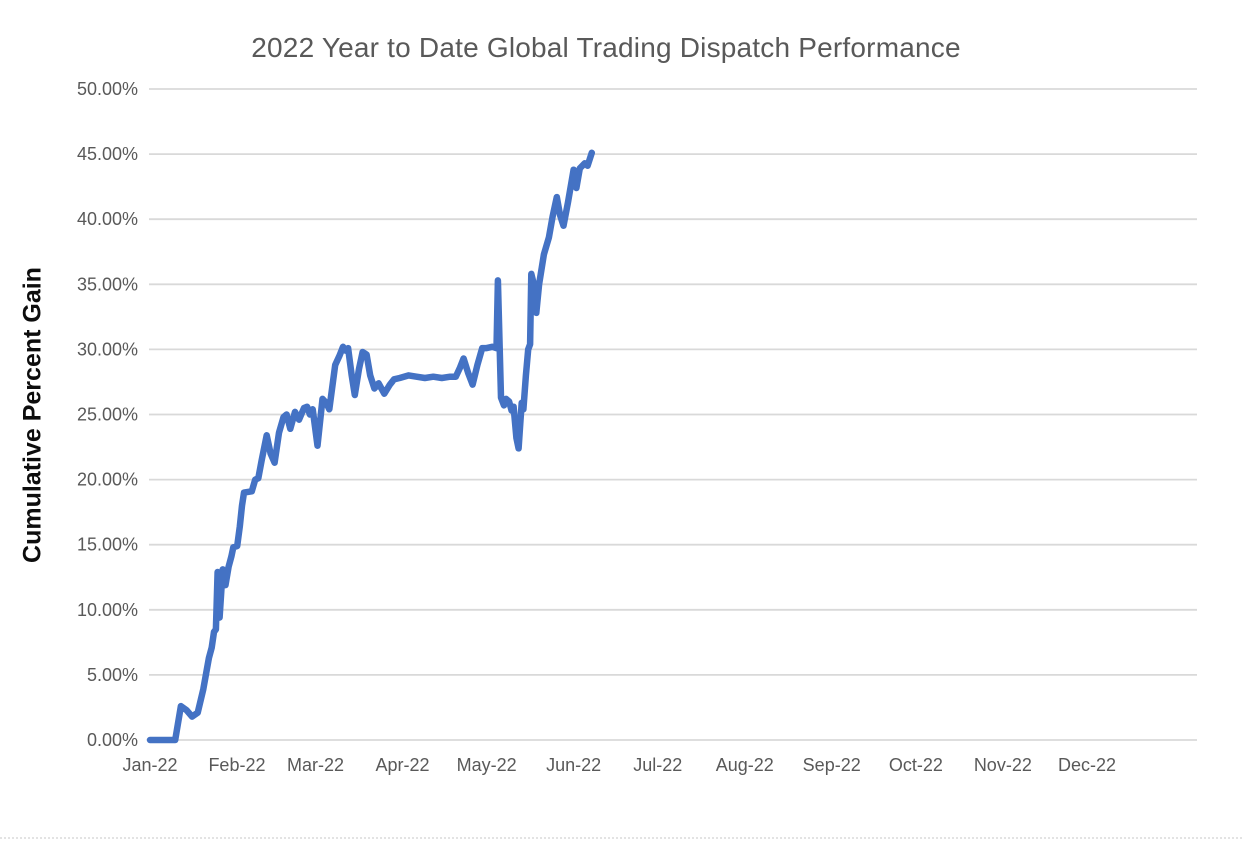 The height and width of the screenshot is (844, 1242). I want to click on x-tick-label: Apr-22, so click(402, 765).